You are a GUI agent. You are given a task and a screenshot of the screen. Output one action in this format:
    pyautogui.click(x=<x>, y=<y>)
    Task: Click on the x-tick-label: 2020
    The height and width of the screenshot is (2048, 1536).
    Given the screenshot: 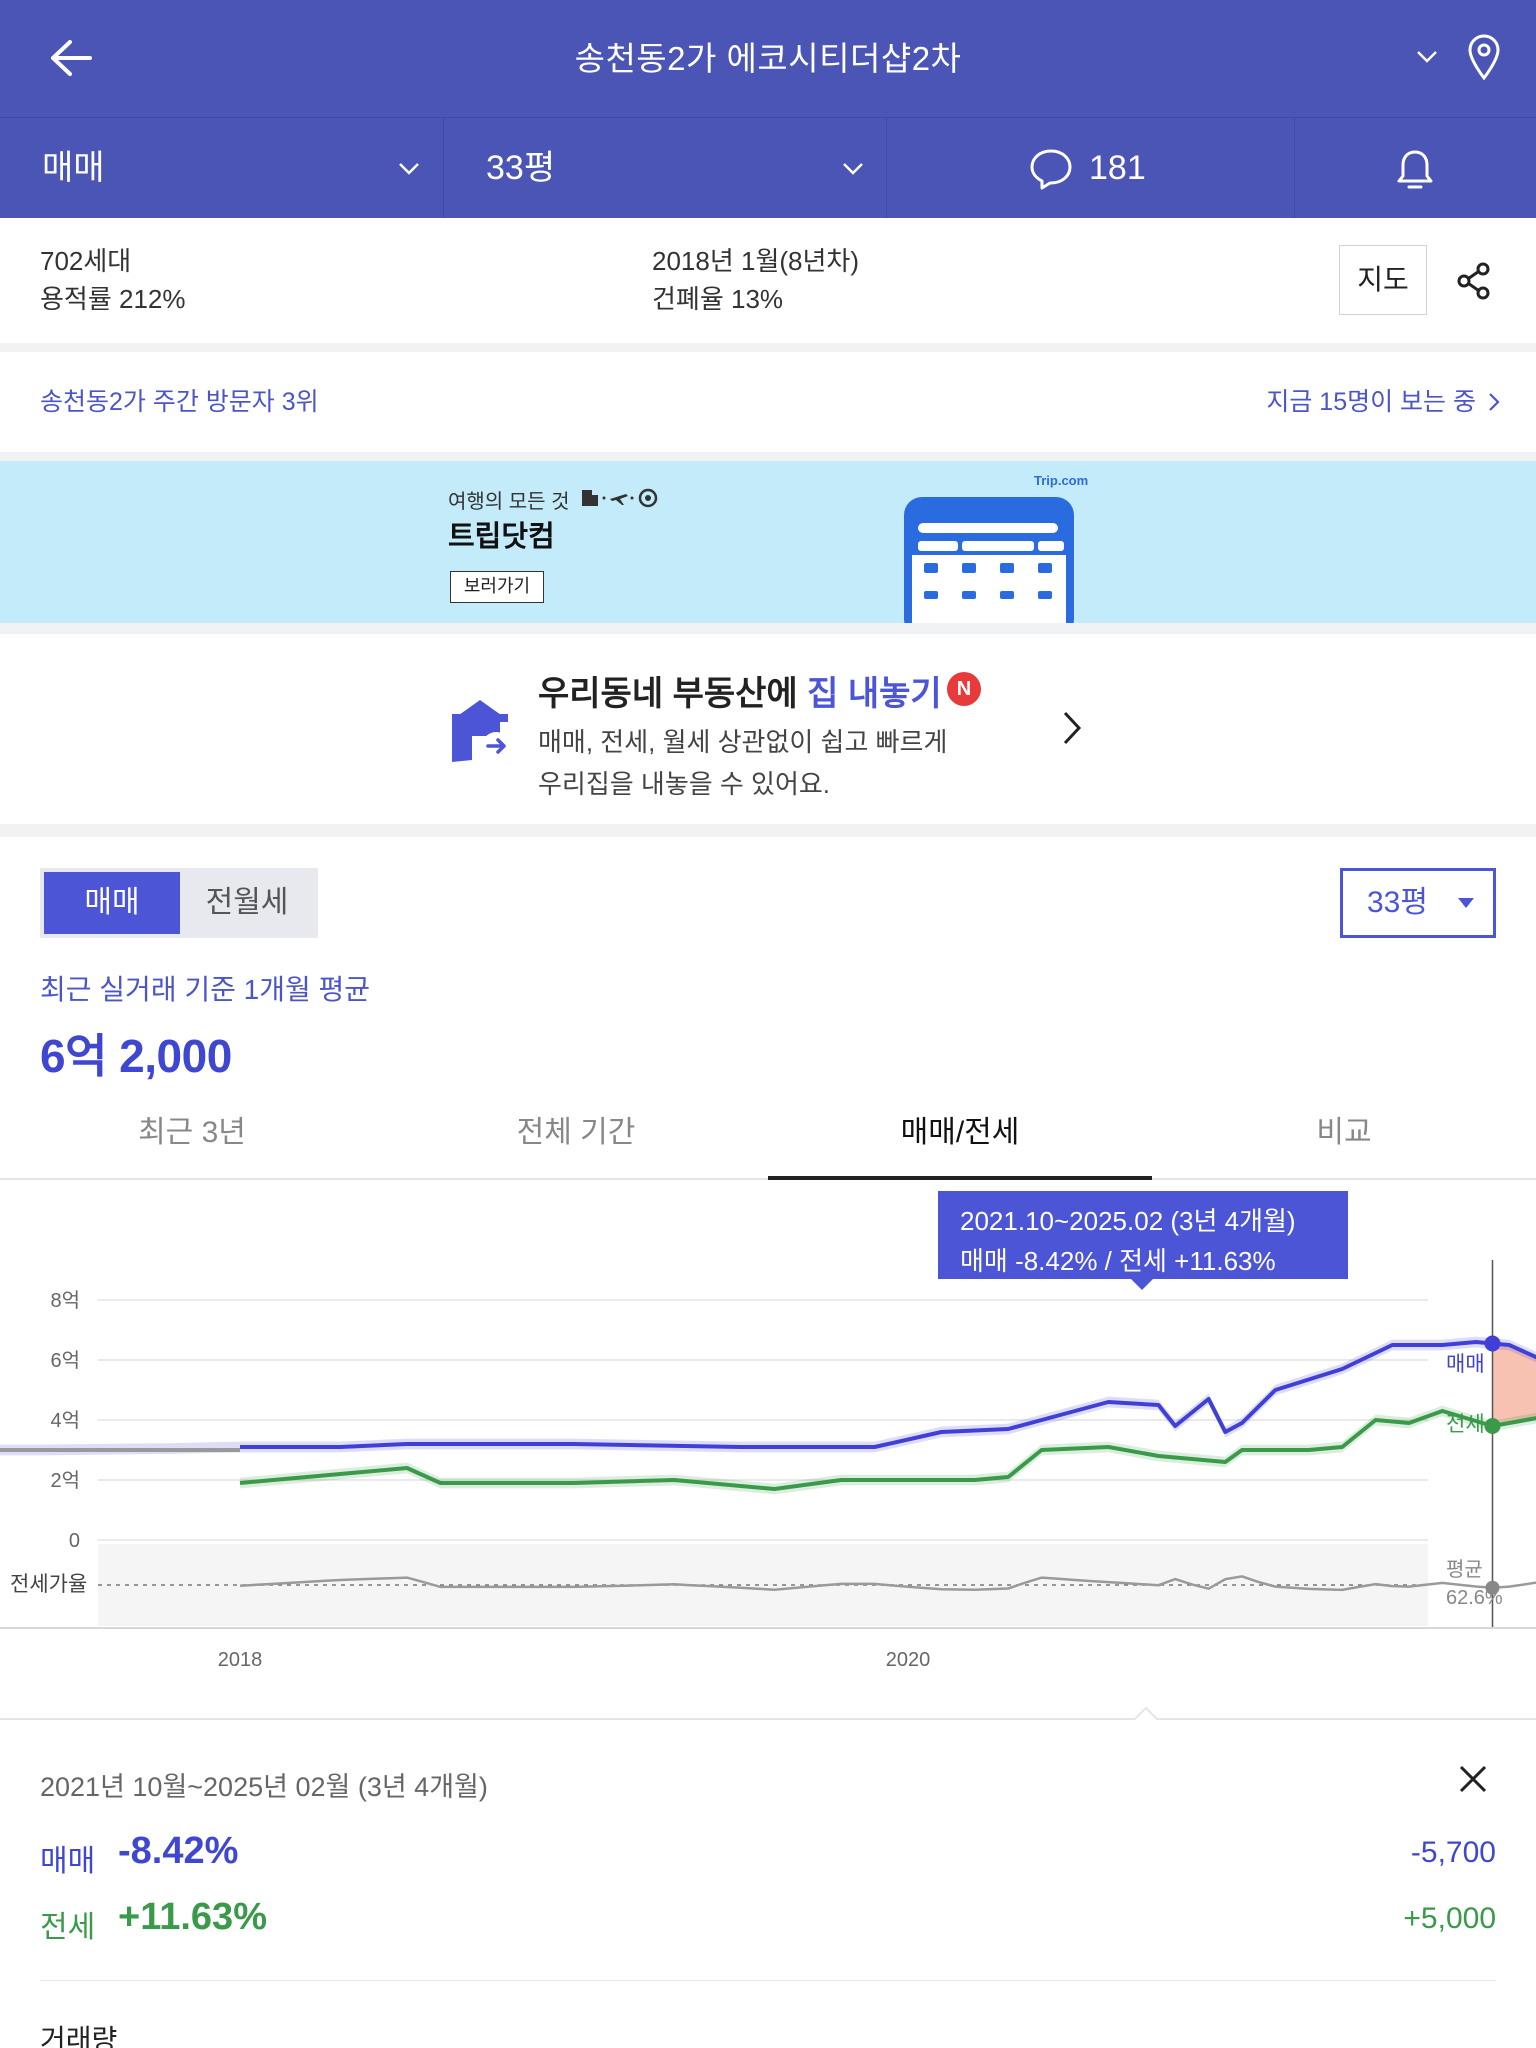 What is the action you would take?
    pyautogui.click(x=908, y=1660)
    